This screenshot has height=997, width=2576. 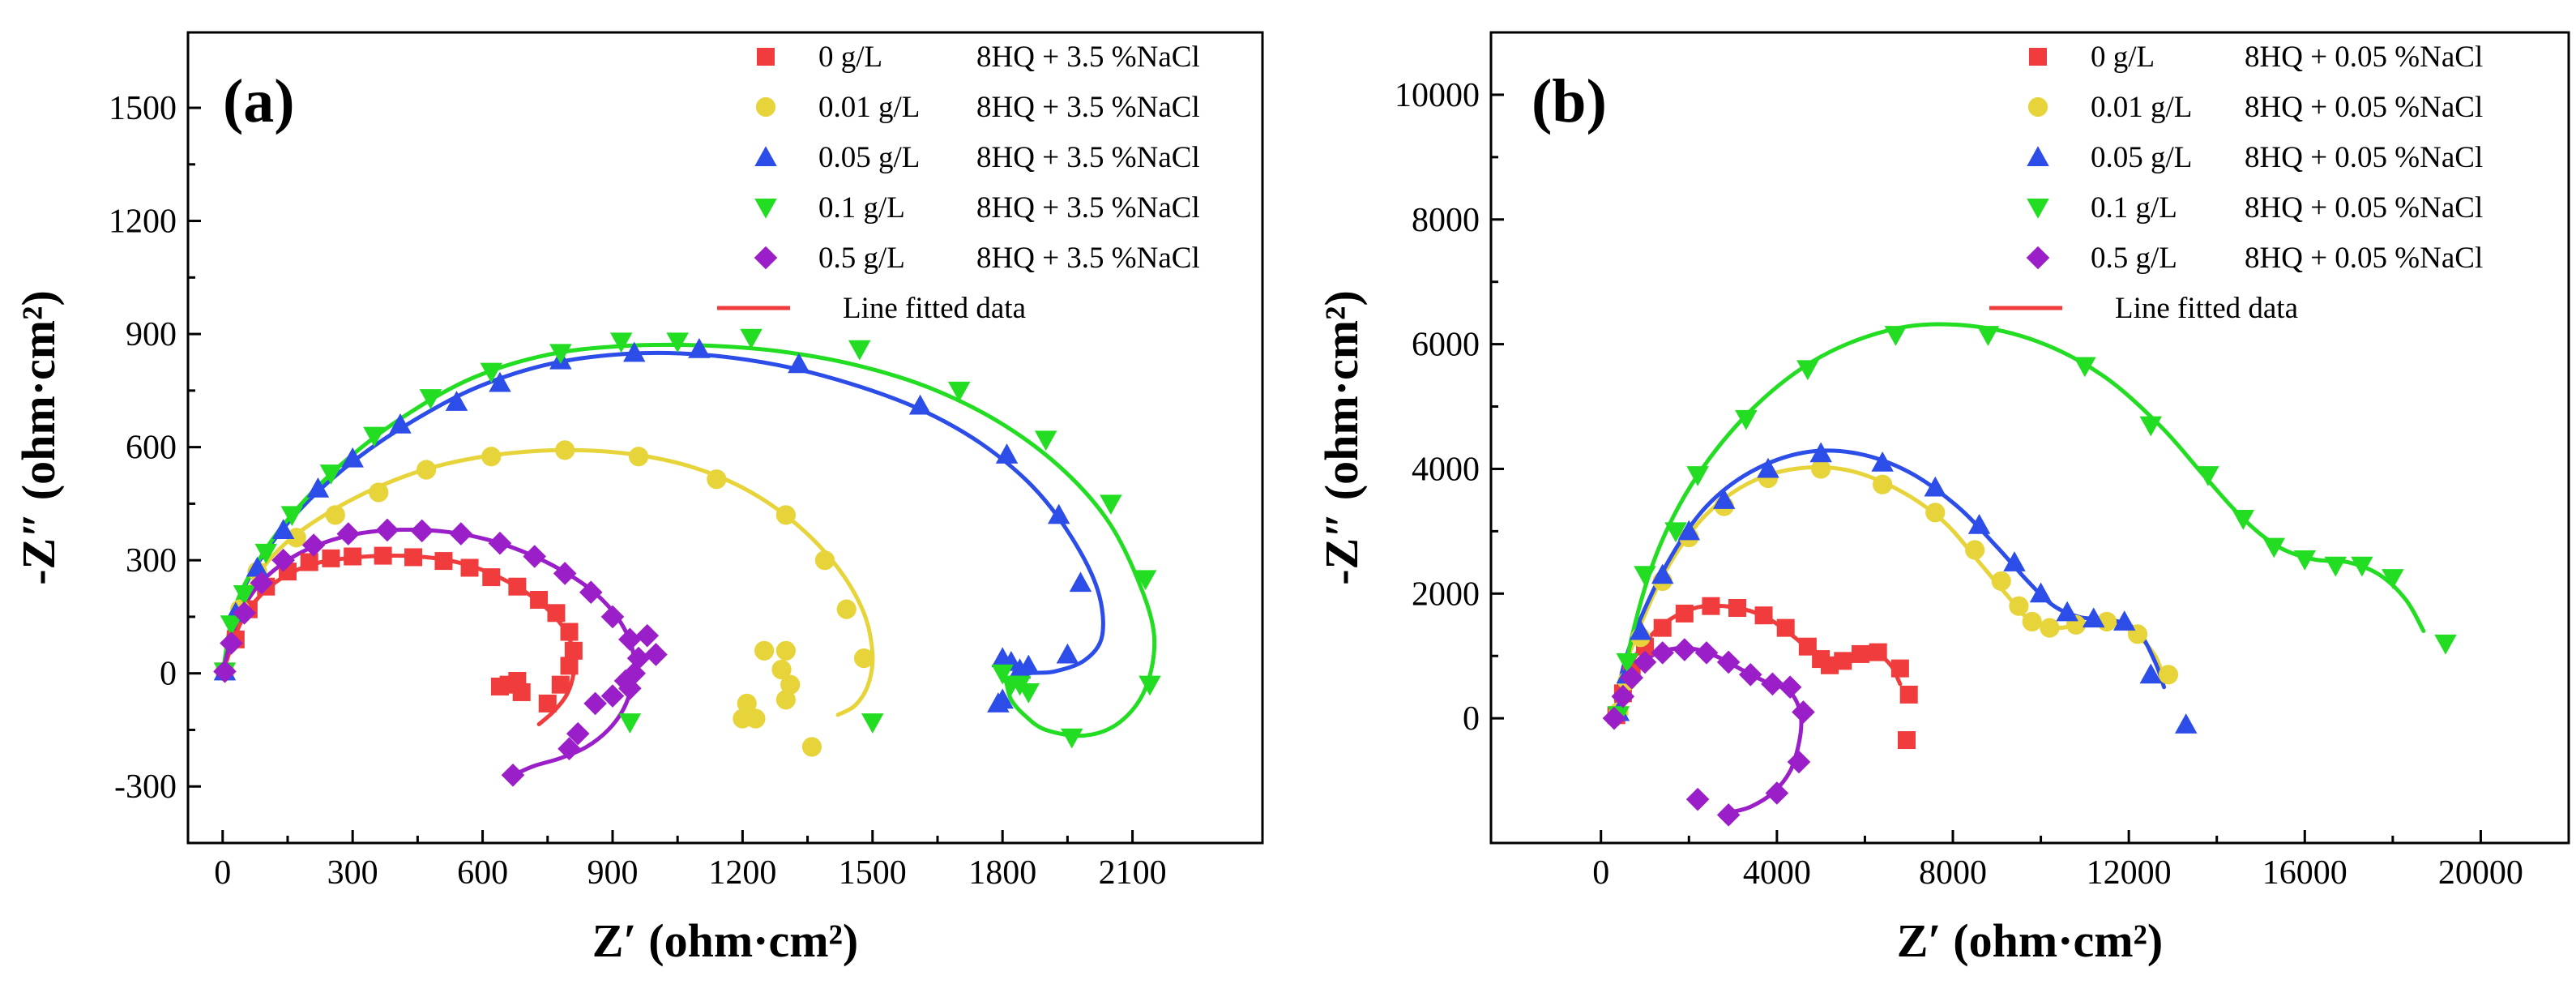 What do you see at coordinates (2364, 258) in the screenshot?
I see `legend-electrolyte-4: 8HQ + 0.05 %NaCl` at bounding box center [2364, 258].